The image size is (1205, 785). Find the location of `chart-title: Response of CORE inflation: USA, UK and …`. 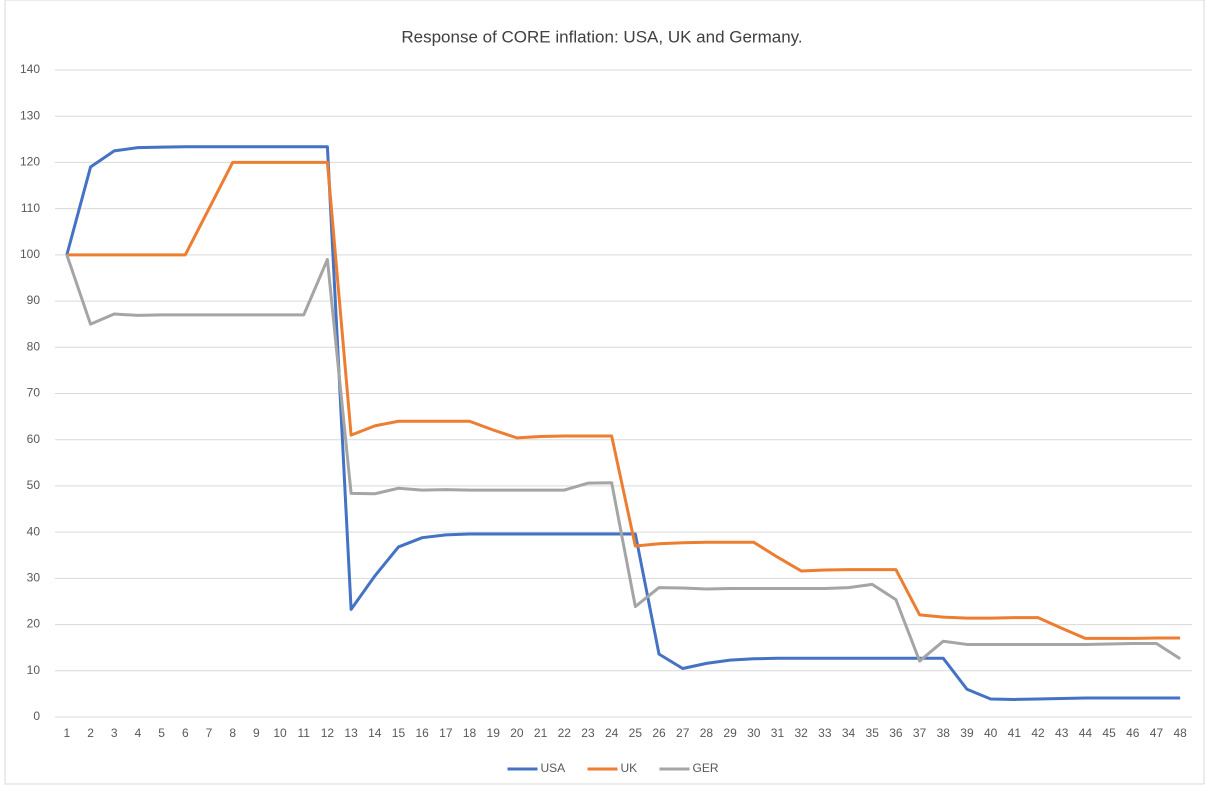

chart-title: Response of CORE inflation: USA, UK and … is located at coordinates (601, 36).